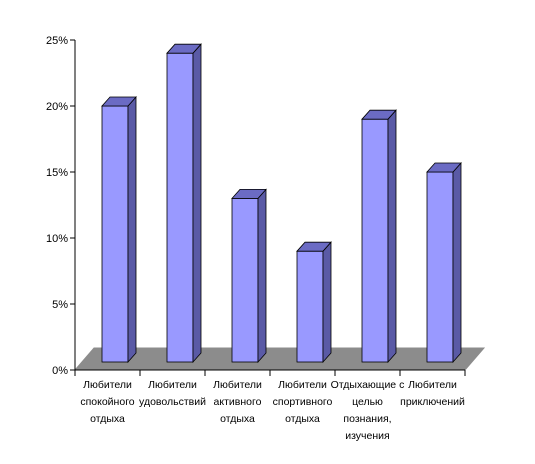  I want to click on y-tick-label: 10%, so click(57, 239).